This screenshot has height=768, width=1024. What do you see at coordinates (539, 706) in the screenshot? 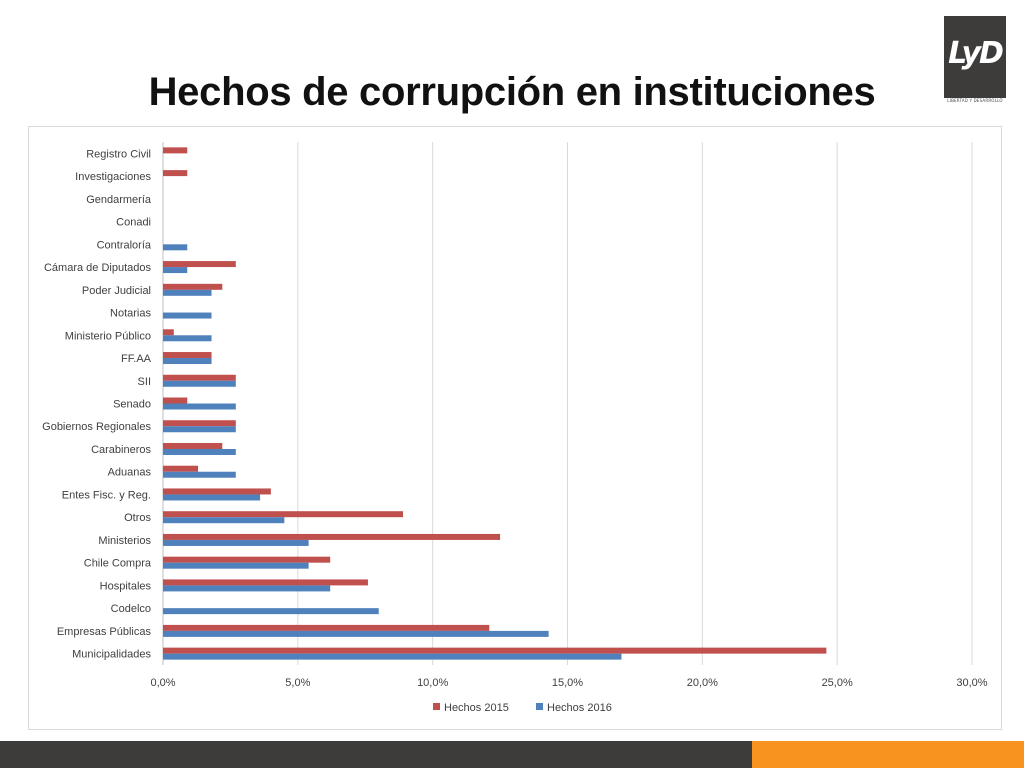
I see `legend-swatch-2016` at bounding box center [539, 706].